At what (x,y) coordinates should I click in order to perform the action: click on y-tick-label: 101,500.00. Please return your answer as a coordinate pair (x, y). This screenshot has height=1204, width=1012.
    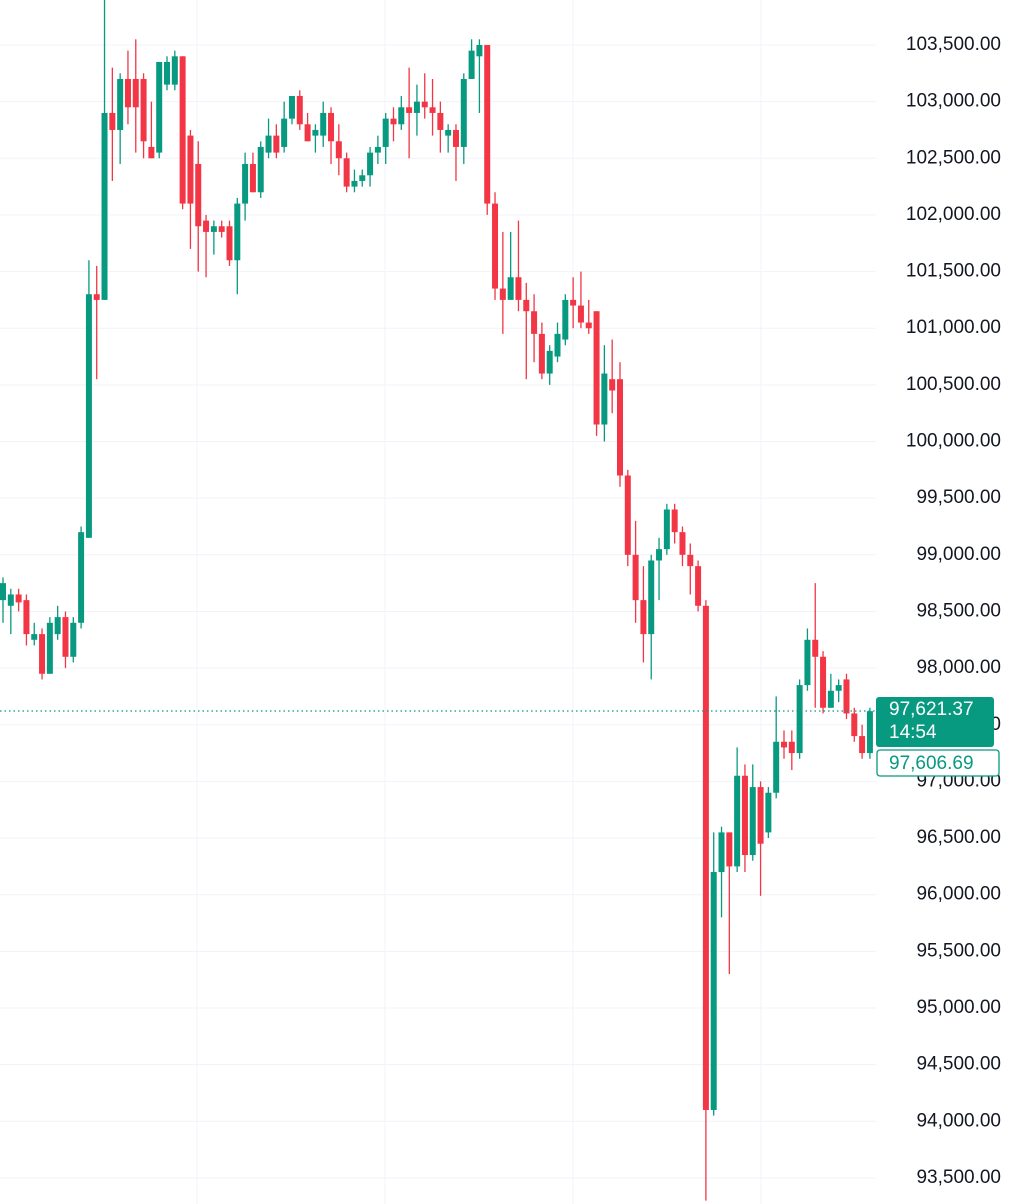
    Looking at the image, I should click on (953, 271).